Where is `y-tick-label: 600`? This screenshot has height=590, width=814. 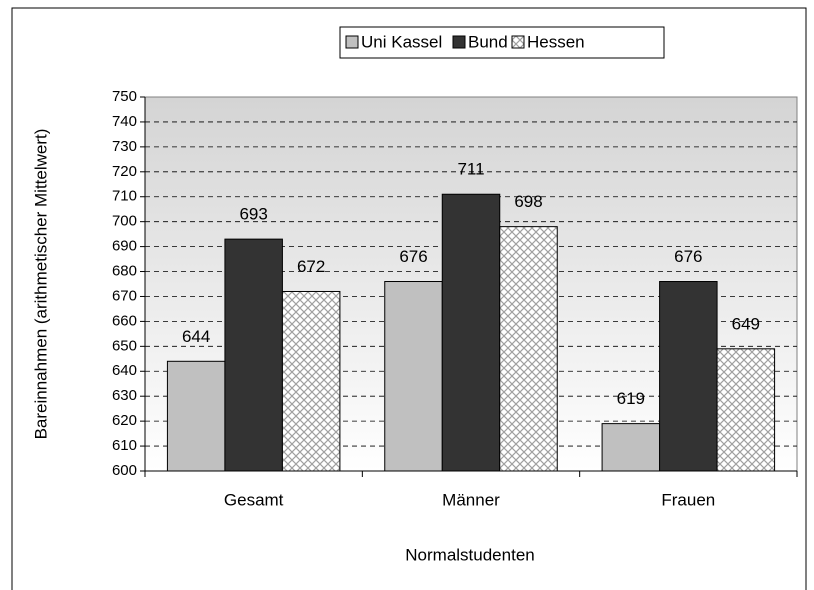 y-tick-label: 600 is located at coordinates (124, 470).